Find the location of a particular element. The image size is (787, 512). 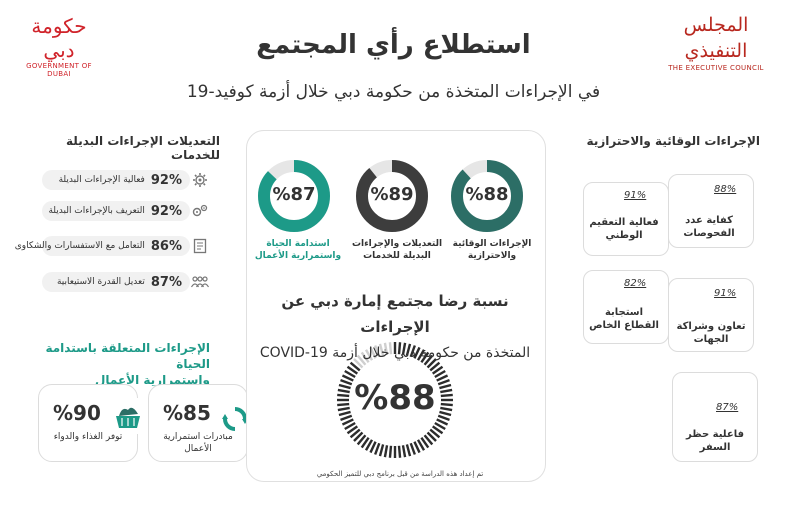

donut-label-preventive: الإجراءات الوقائية والاحترازية is located at coordinates (492, 250).